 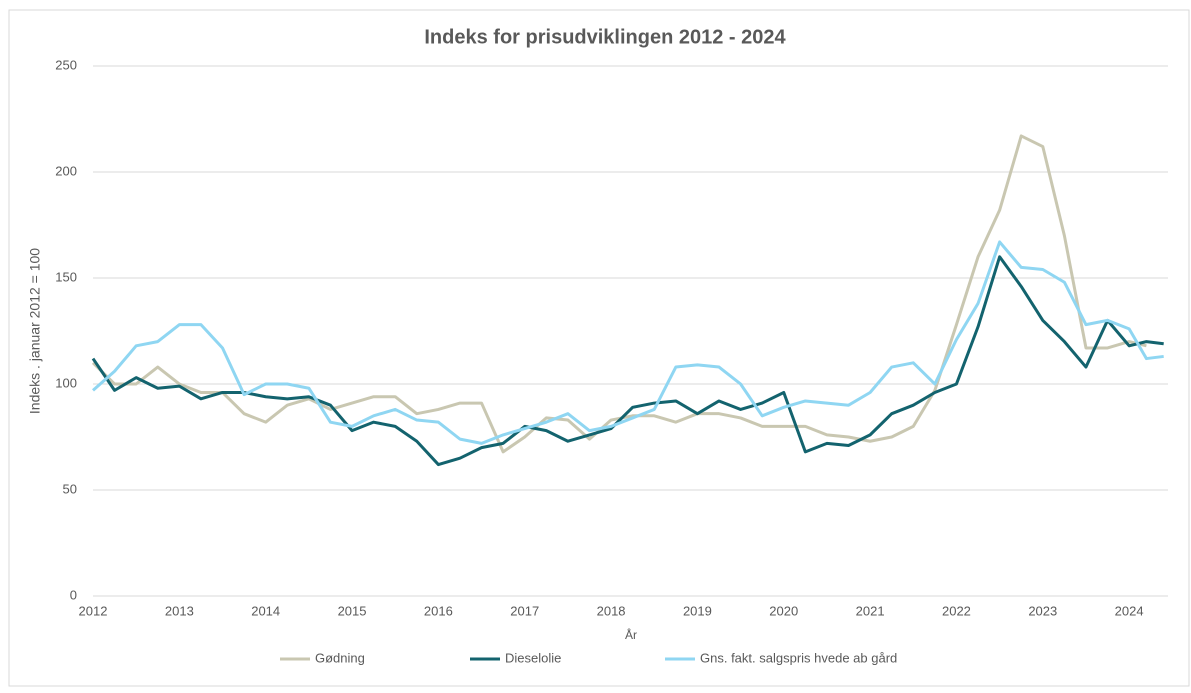 I want to click on y-tick-label: 200, so click(x=66, y=170).